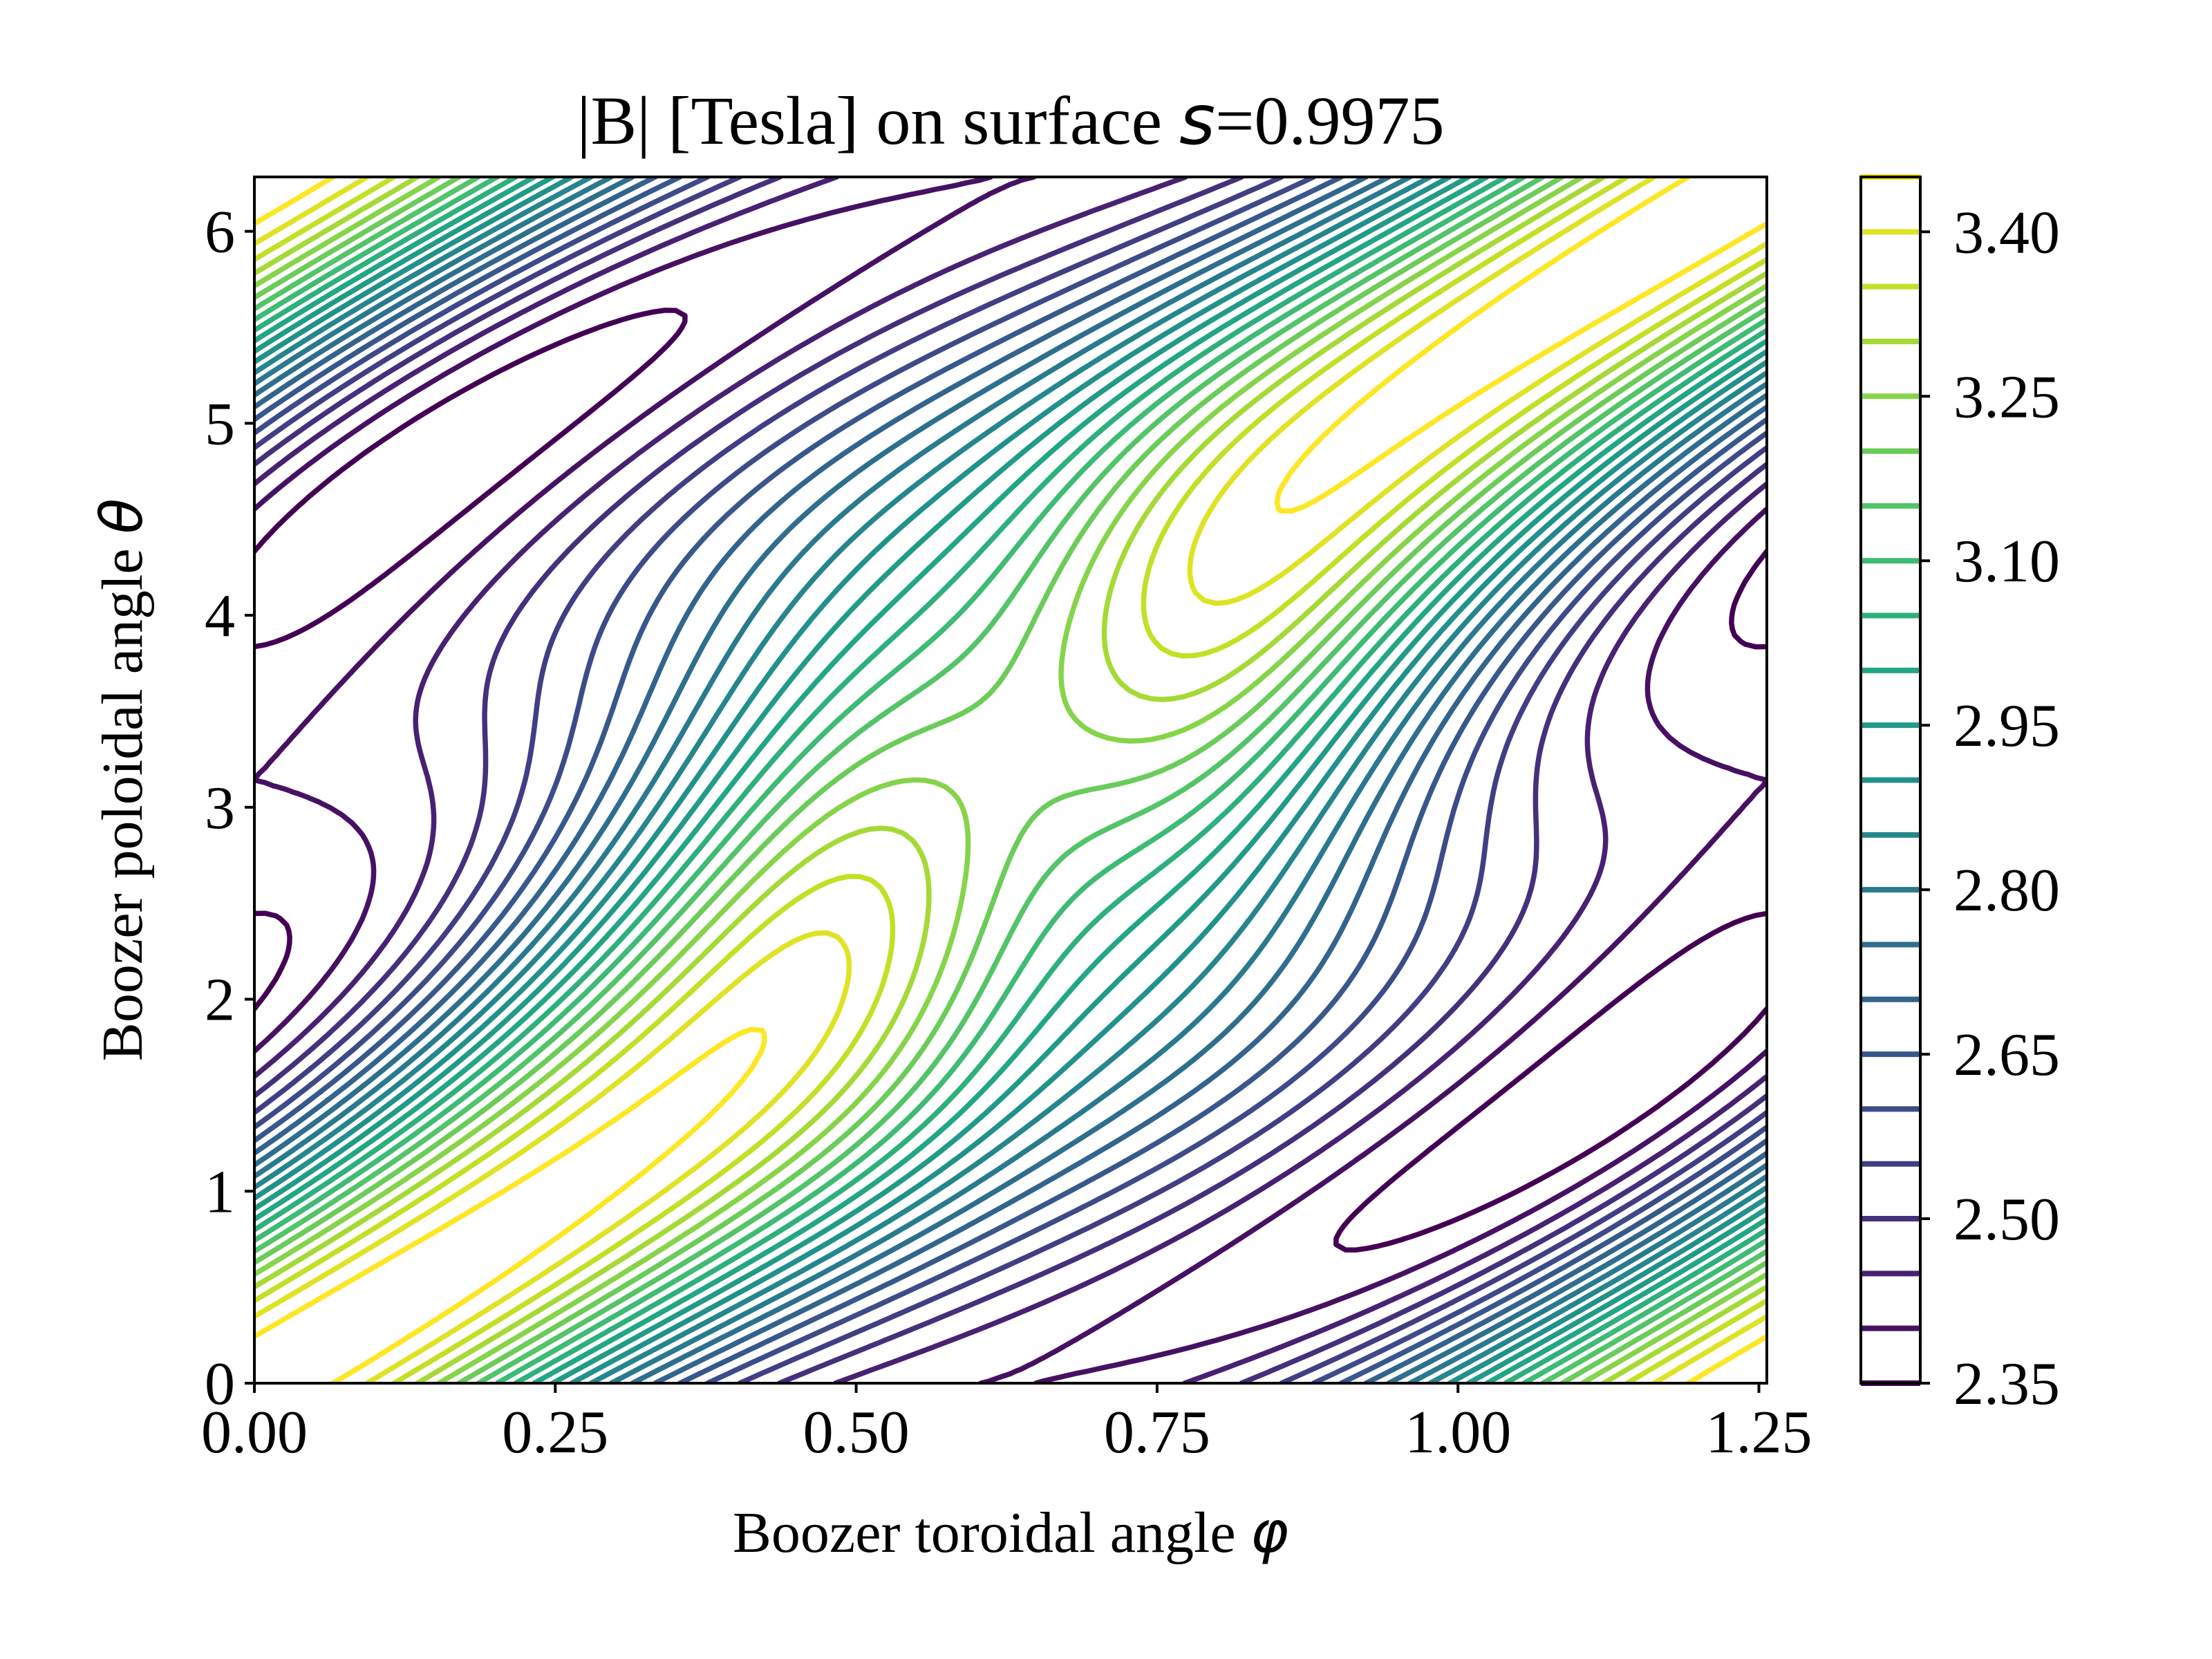 This screenshot has height=1659, width=2212. I want to click on x-tick-label: 0.50, so click(856, 1432).